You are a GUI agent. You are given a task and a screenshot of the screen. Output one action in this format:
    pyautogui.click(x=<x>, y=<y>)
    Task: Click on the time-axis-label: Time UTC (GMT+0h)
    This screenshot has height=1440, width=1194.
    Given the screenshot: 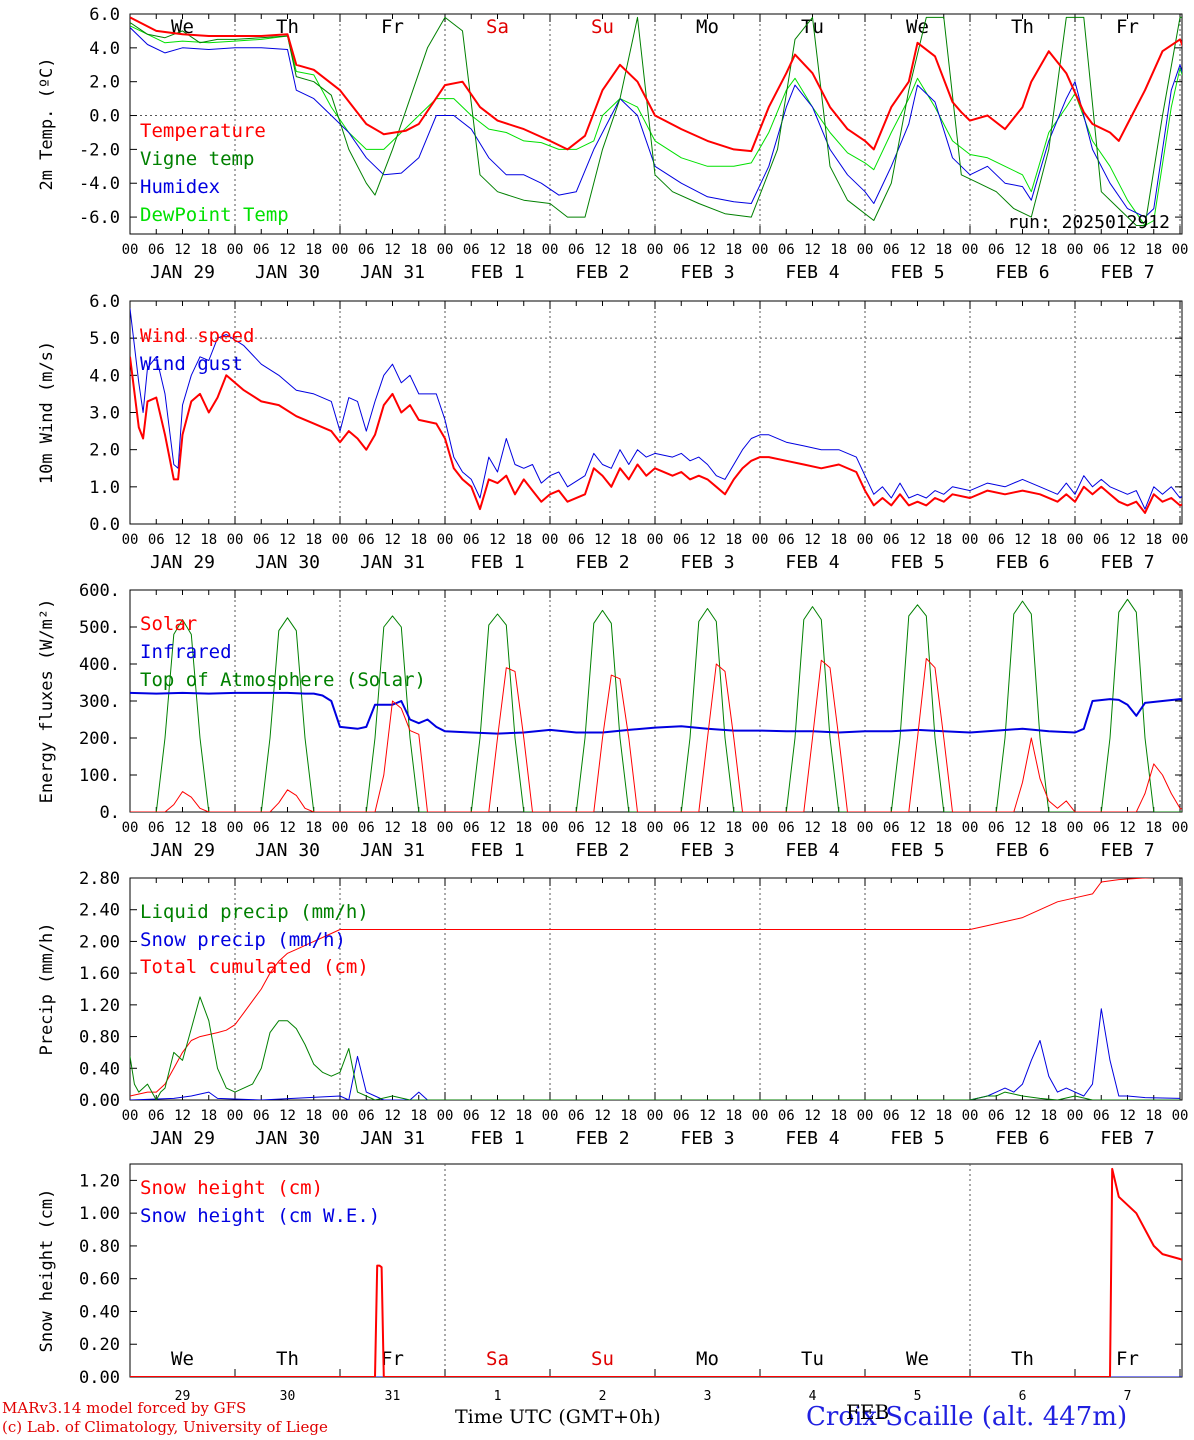 What is the action you would take?
    pyautogui.click(x=558, y=1417)
    